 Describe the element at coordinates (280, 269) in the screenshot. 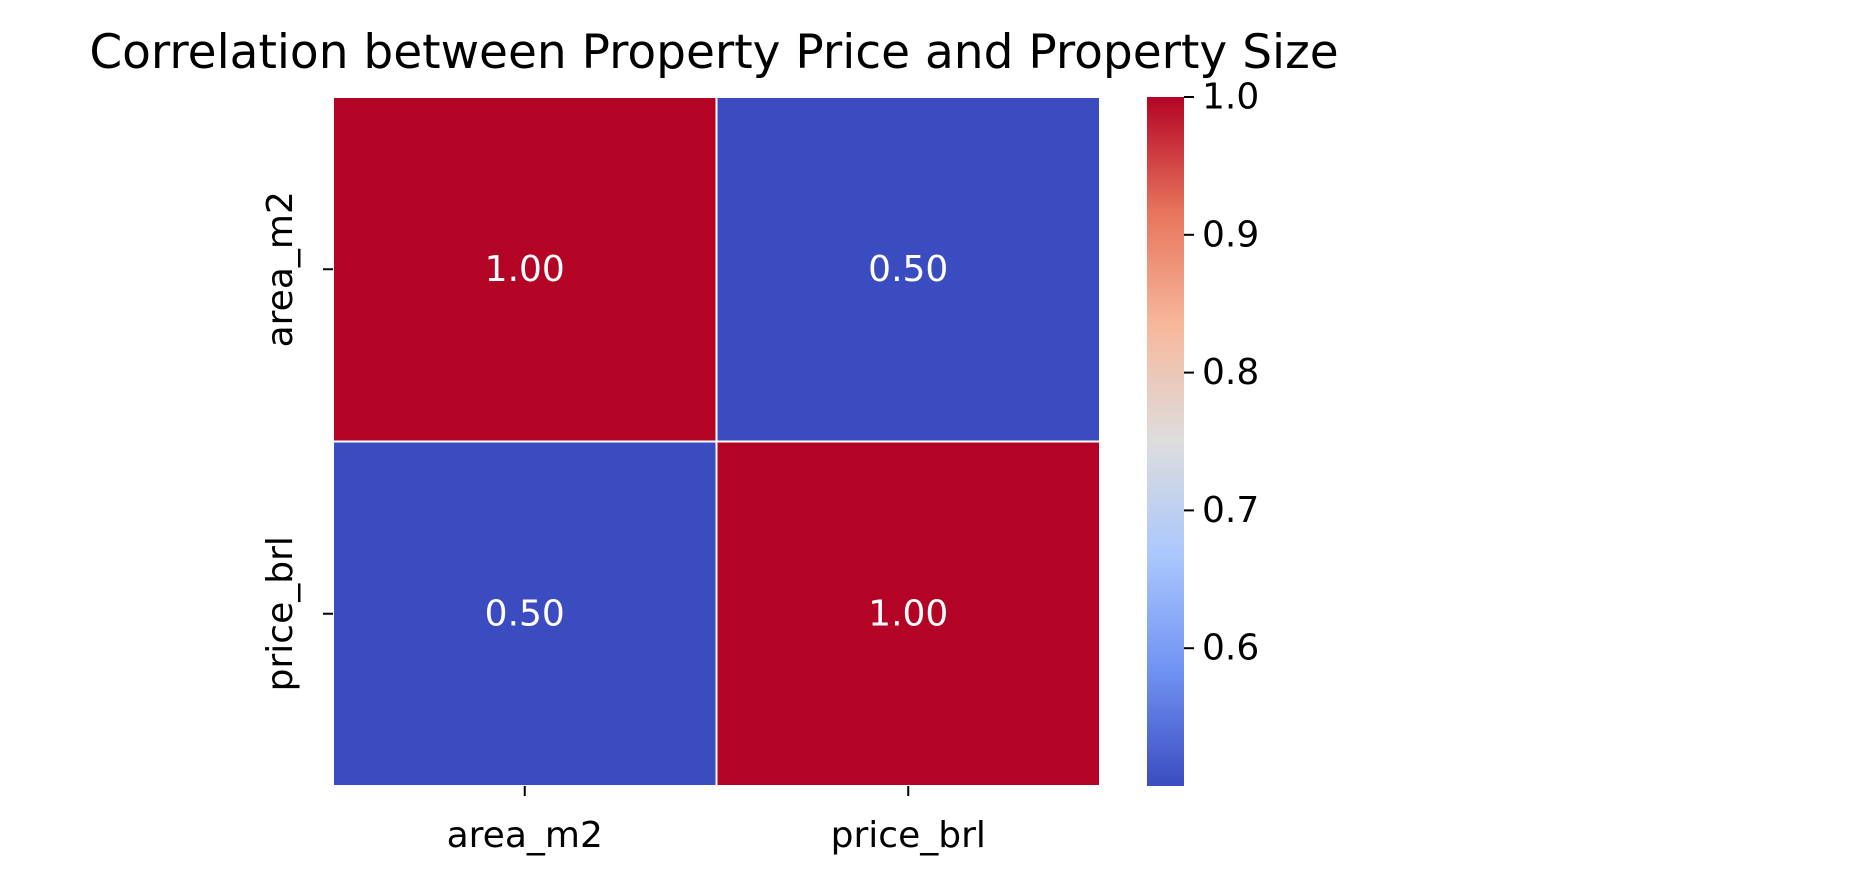

I see `y-tick-label: area_m2` at that location.